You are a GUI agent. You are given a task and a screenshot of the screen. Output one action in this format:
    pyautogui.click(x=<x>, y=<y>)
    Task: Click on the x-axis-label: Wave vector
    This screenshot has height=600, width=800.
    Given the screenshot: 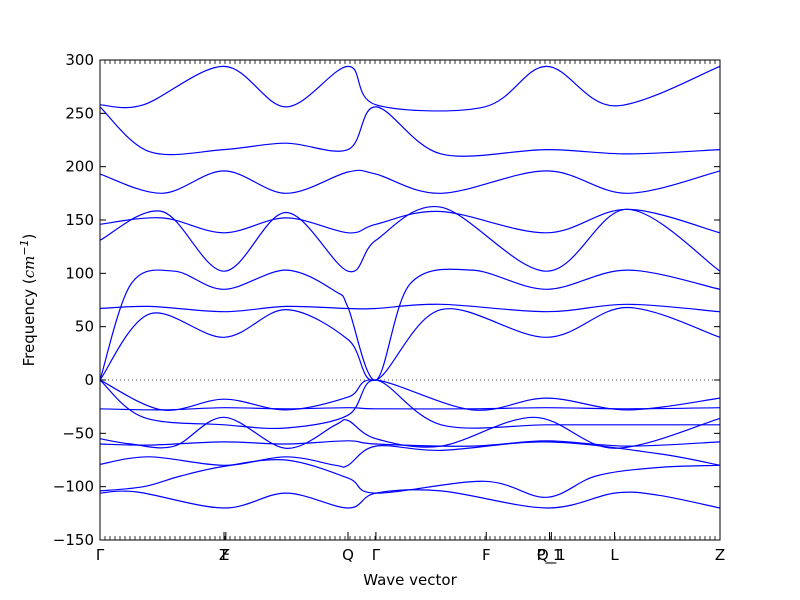 What is the action you would take?
    pyautogui.click(x=410, y=580)
    